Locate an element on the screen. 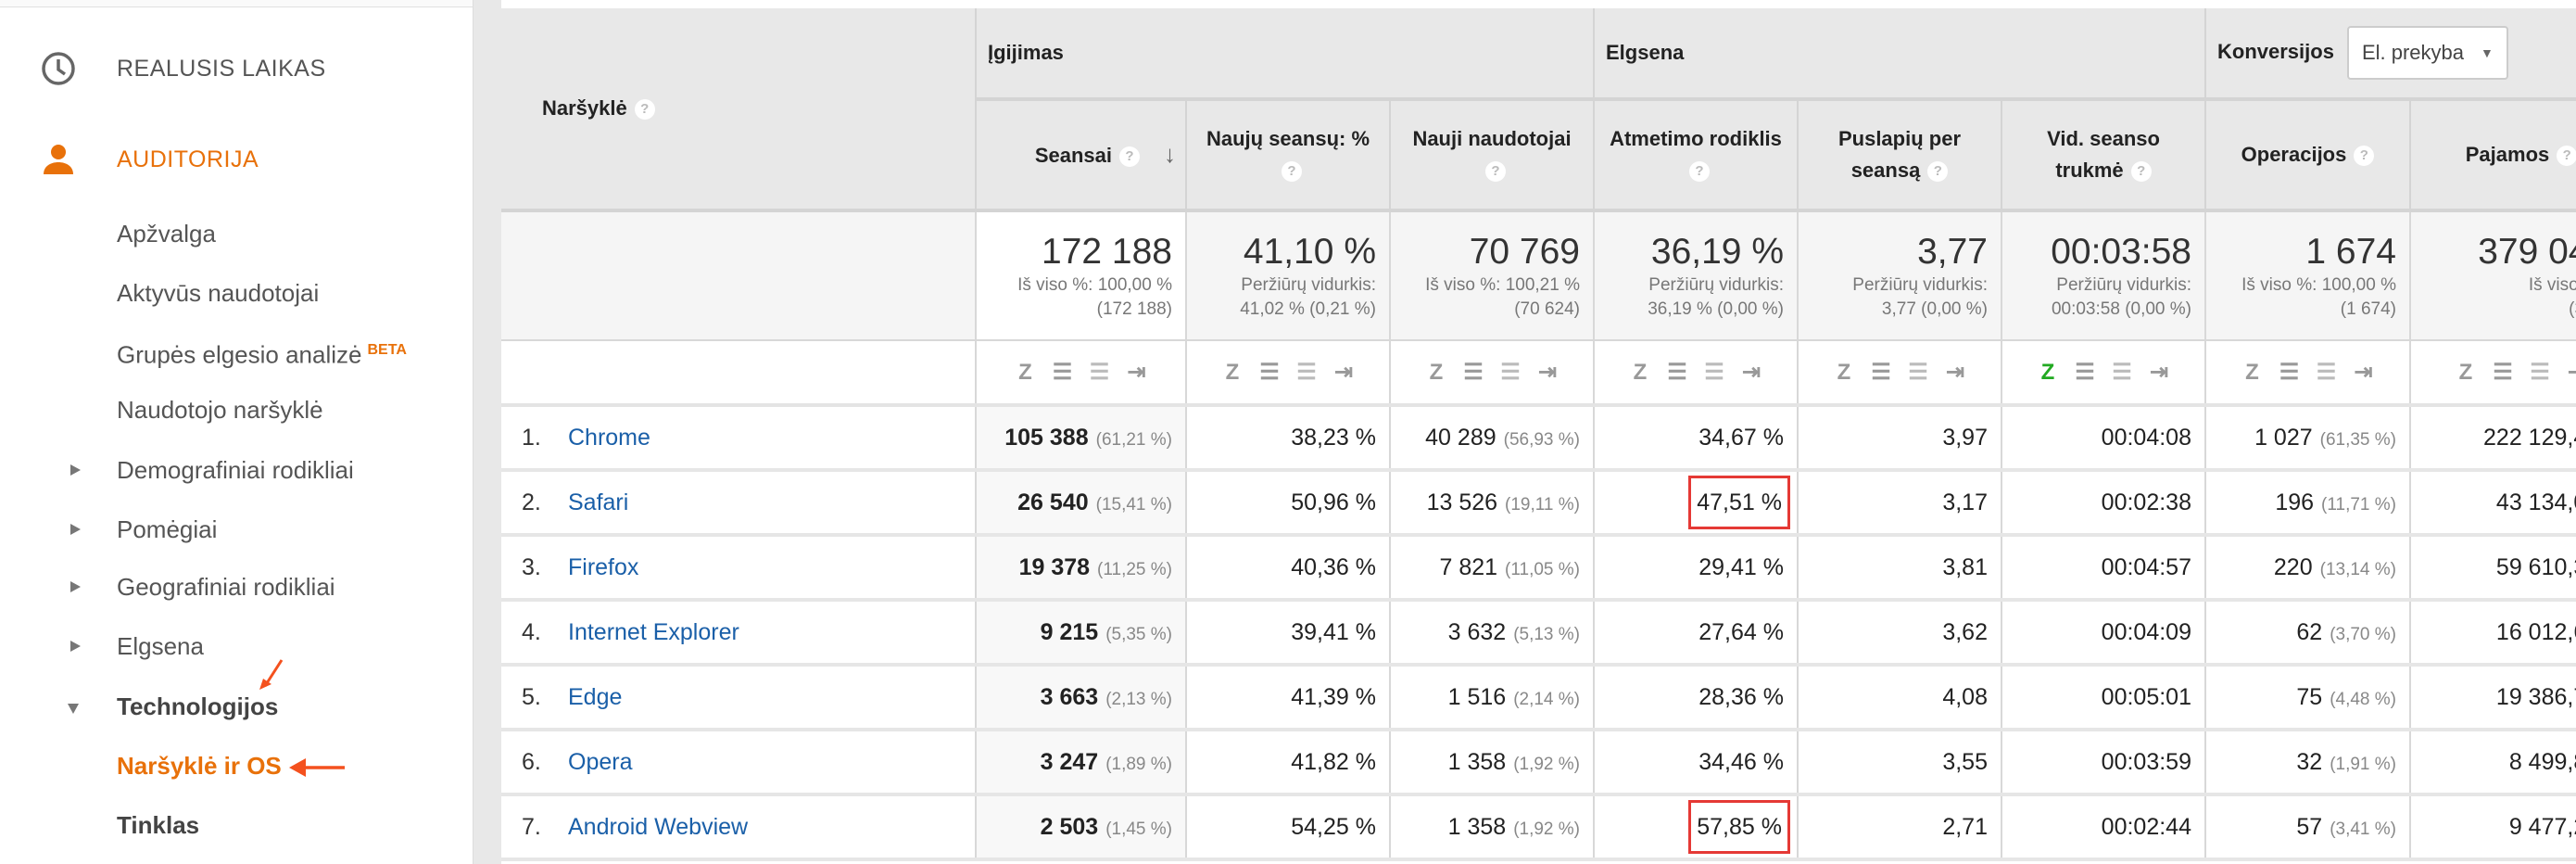 This screenshot has height=864, width=2576. column-header: Pajamos? is located at coordinates (2493, 155).